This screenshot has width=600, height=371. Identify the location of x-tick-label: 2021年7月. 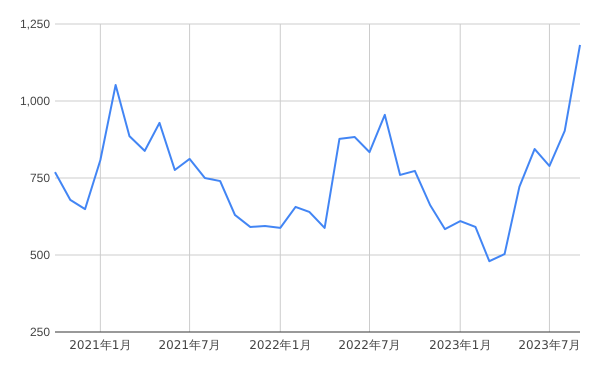
(189, 345).